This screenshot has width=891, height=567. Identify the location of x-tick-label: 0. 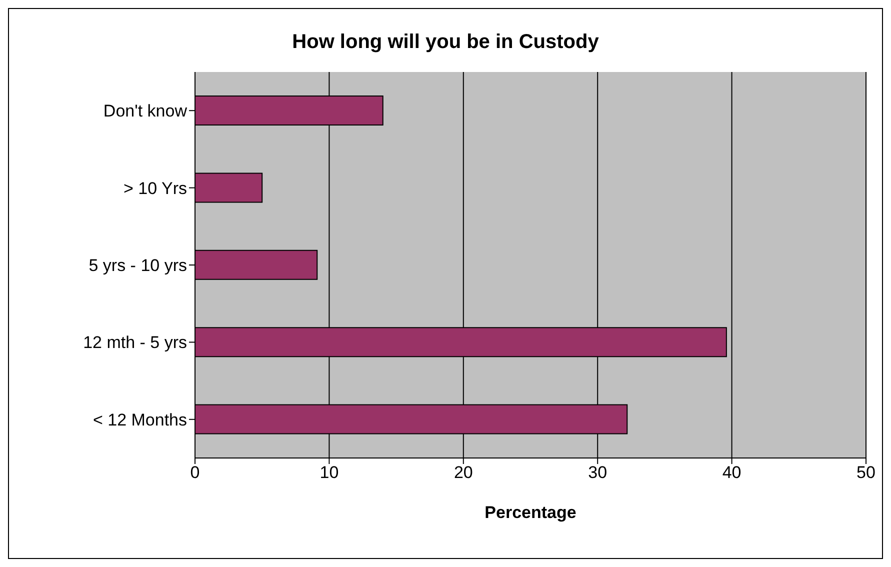
(195, 472).